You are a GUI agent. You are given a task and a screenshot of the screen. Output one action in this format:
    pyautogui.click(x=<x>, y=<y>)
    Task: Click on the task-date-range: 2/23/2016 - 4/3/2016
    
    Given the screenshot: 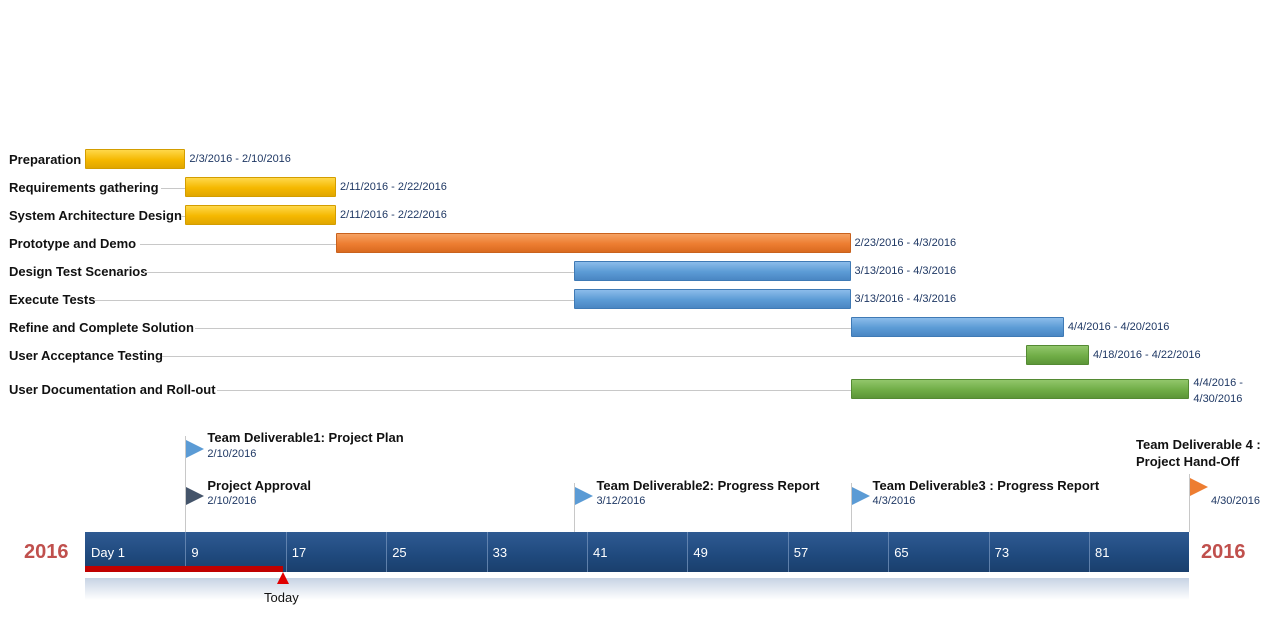 What is the action you would take?
    pyautogui.click(x=905, y=243)
    